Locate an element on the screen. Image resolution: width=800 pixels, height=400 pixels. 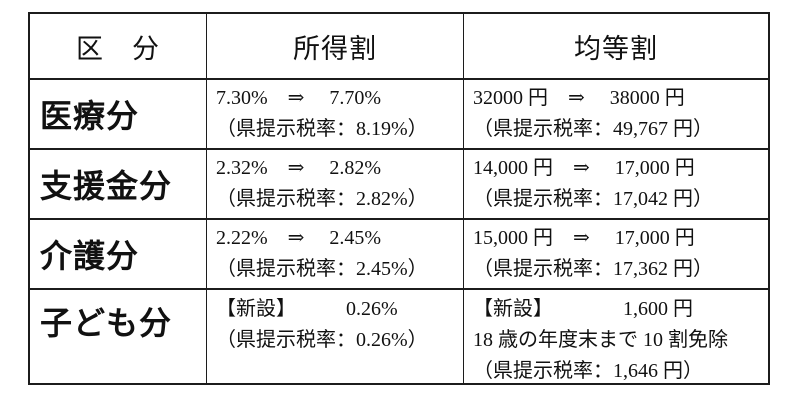
support-per-capita-prefecture-rate: （県提示税率：17,042 円） is located at coordinates (593, 199).